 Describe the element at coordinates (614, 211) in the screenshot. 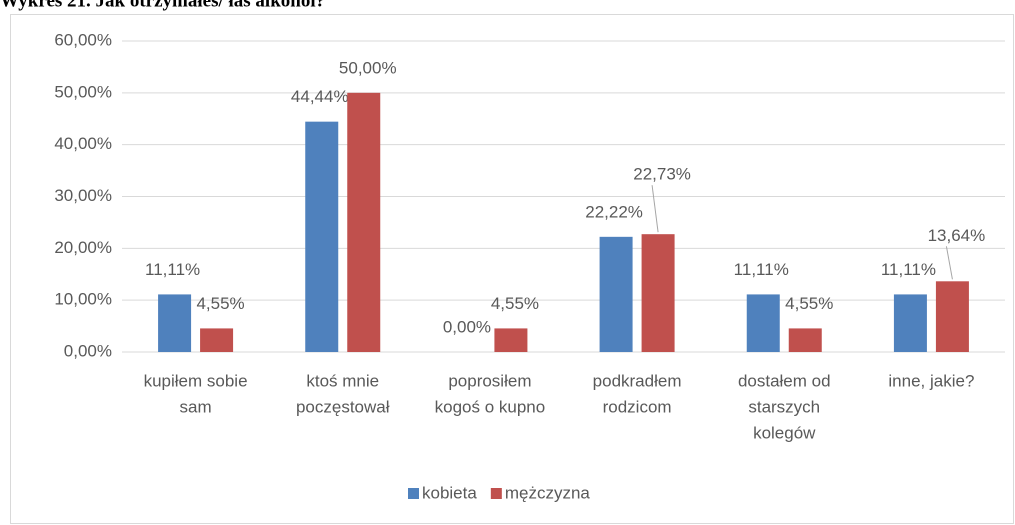

I see `data-label: 22,22%` at that location.